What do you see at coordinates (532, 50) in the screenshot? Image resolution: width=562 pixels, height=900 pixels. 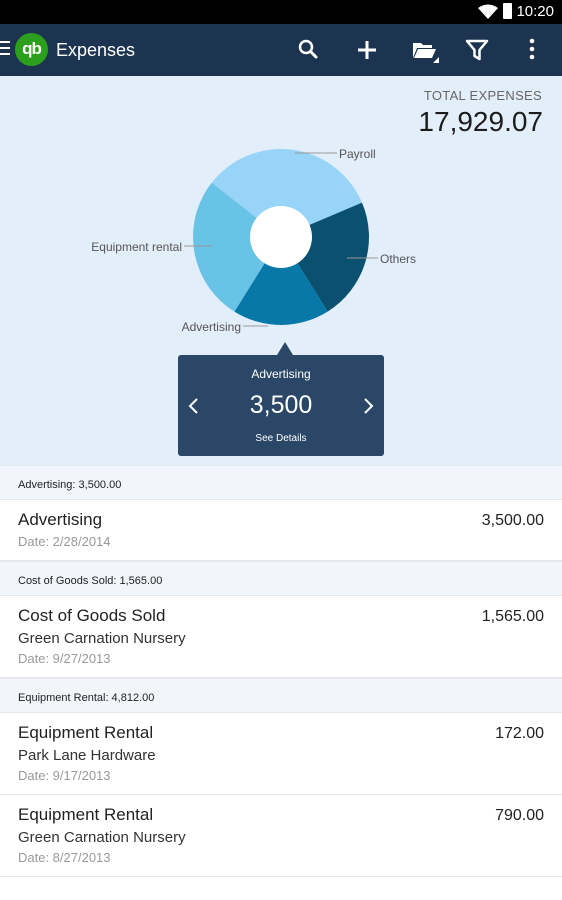 I see `overflow-menu-icon` at bounding box center [532, 50].